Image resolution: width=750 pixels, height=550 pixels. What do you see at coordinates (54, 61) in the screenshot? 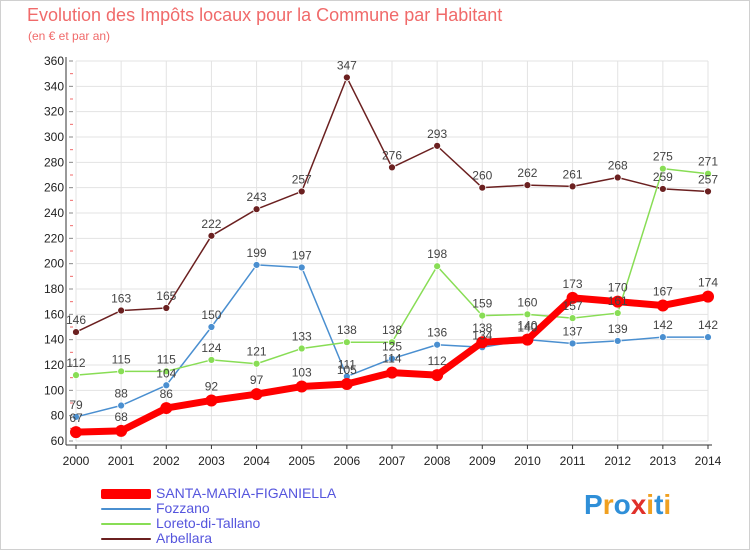
I see `y-tick-label: 360` at bounding box center [54, 61].